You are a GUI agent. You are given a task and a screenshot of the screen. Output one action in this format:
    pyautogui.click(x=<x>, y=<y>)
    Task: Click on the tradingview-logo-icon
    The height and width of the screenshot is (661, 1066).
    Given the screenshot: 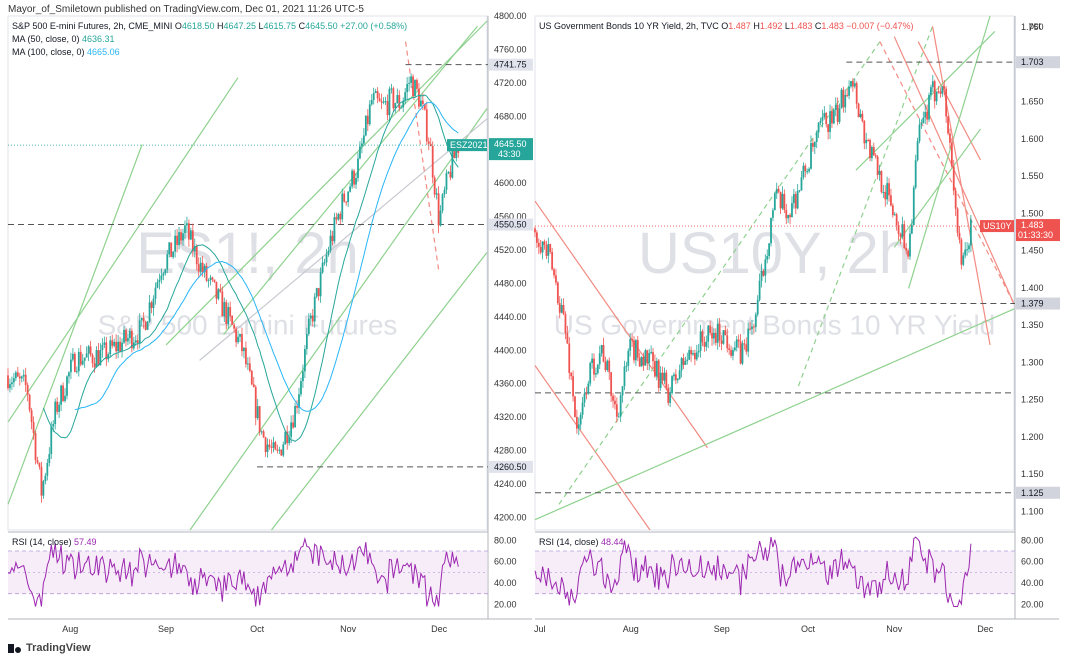 What is the action you would take?
    pyautogui.click(x=15, y=648)
    